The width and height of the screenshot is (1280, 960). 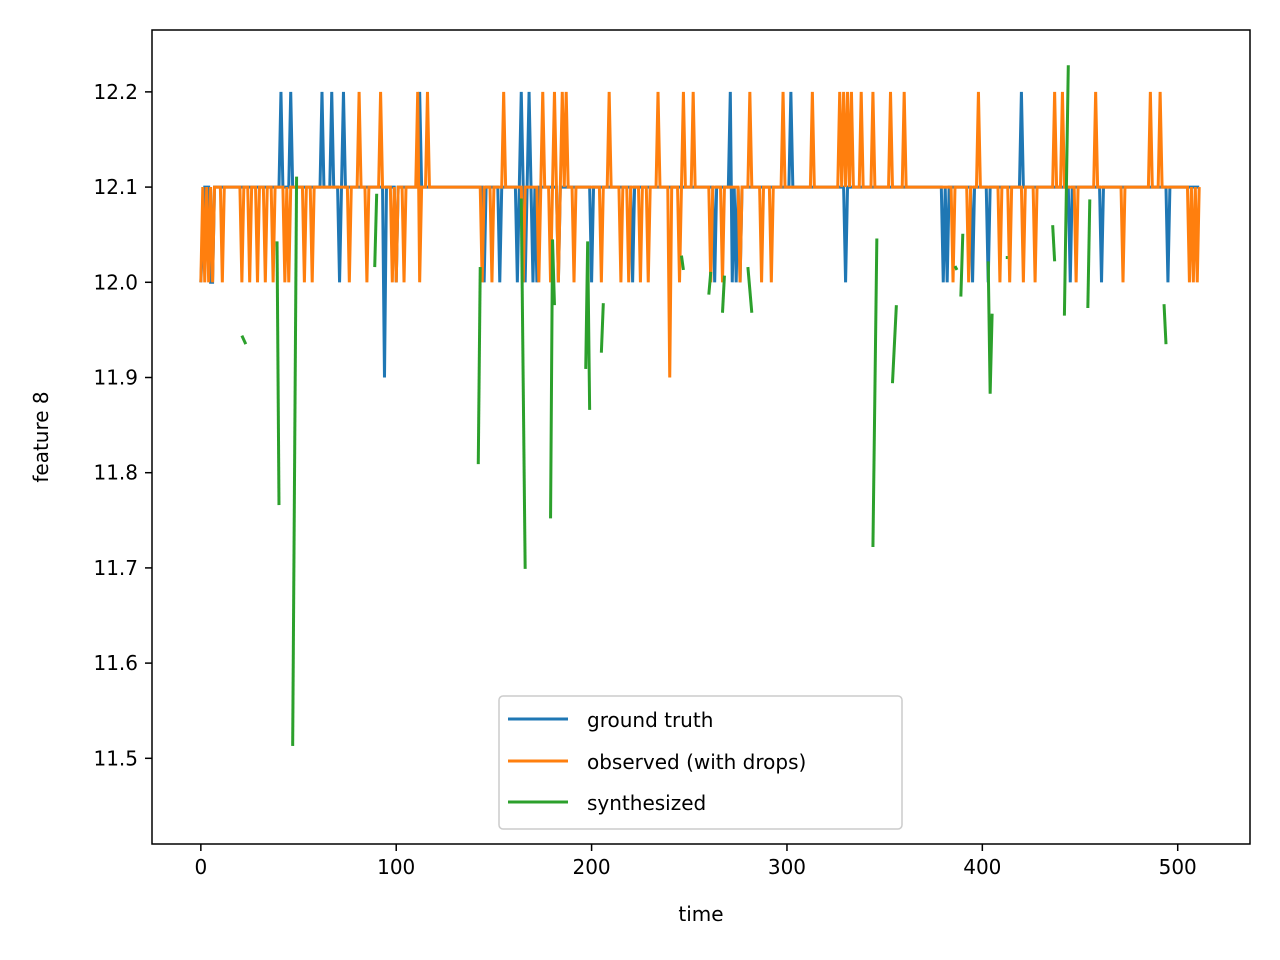 I want to click on legend-label-synthesized: synthesized, so click(x=646, y=803).